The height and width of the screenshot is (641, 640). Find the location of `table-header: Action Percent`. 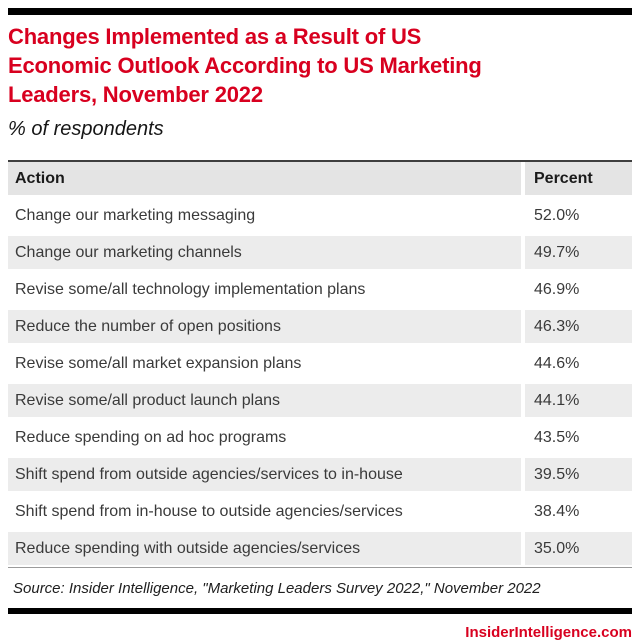

table-header: Action Percent is located at coordinates (320, 179).